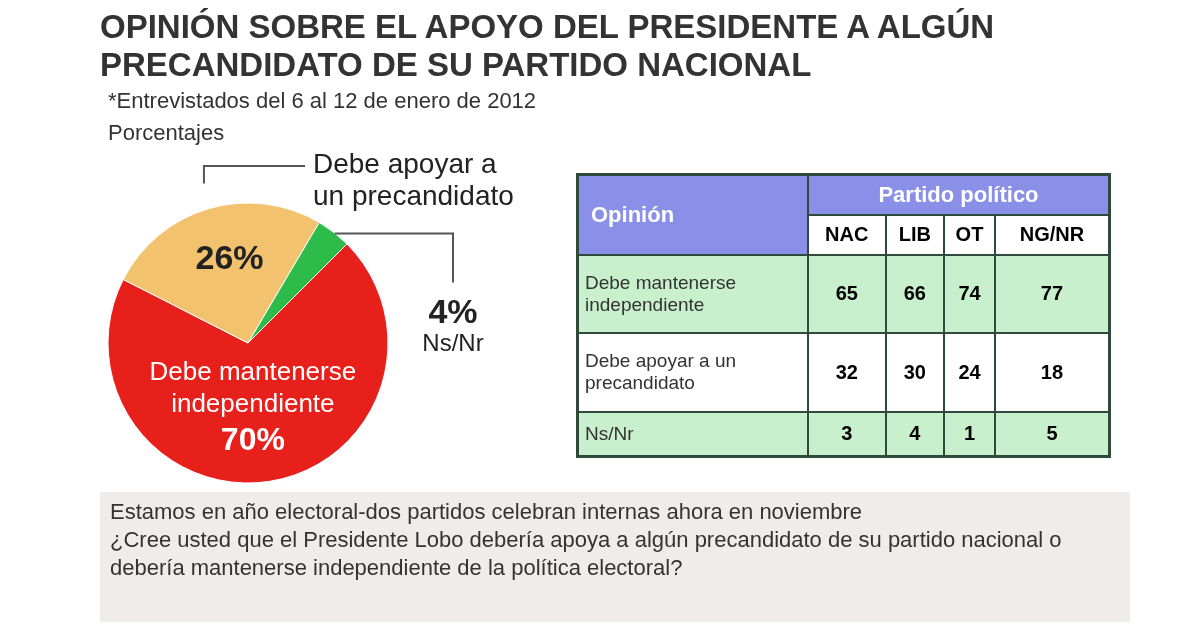 This screenshot has width=1200, height=630. Describe the element at coordinates (692, 214) in the screenshot. I see `y-axis-title: Opinión` at that location.